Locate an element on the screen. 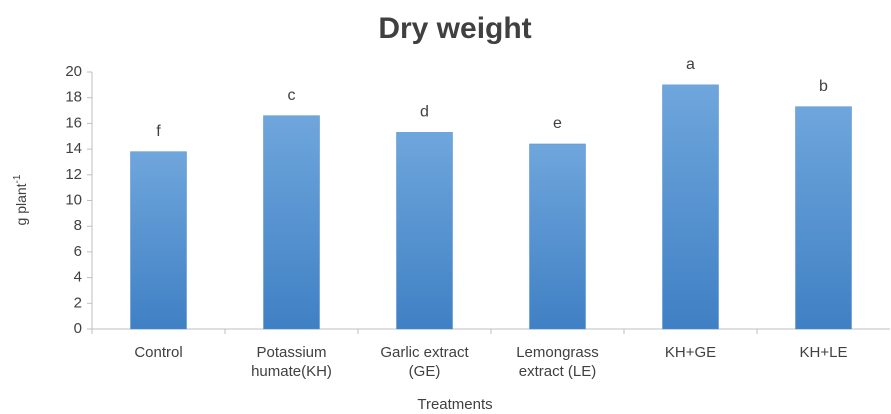  y-tick-label: 16 is located at coordinates (73, 122).